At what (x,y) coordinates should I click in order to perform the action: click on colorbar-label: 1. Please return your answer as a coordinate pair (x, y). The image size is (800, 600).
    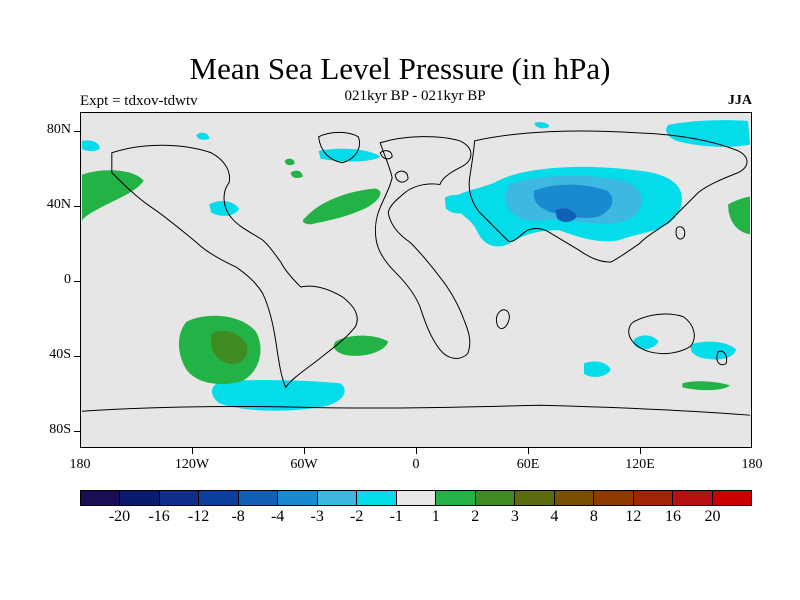
    Looking at the image, I should click on (435, 516).